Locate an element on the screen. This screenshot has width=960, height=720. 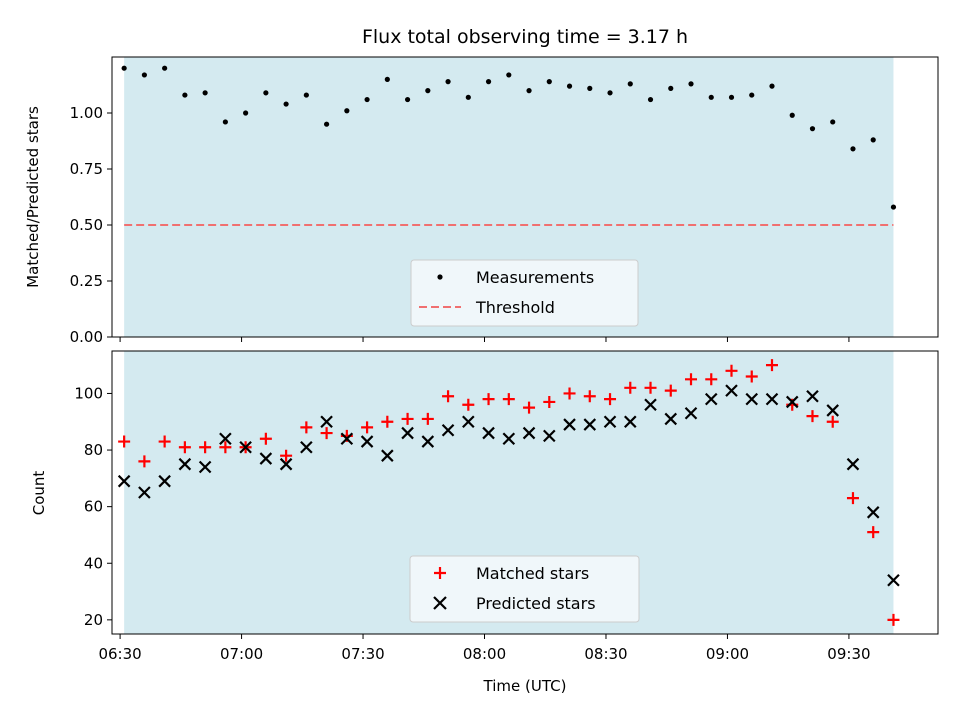
ratio-y-tick-label: 0.50 is located at coordinates (86, 225).